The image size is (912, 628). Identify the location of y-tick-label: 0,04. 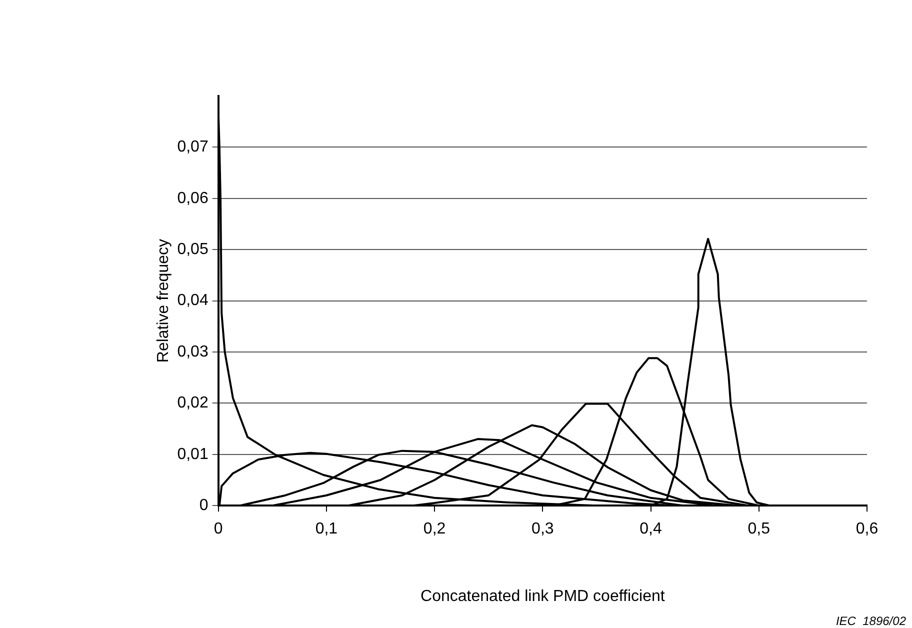
(192, 301).